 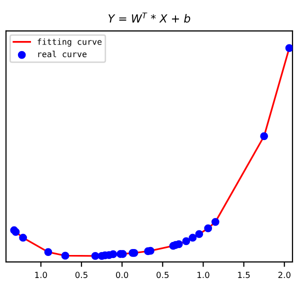 I want to click on x-tick-label: 1.5, so click(x=244, y=275).